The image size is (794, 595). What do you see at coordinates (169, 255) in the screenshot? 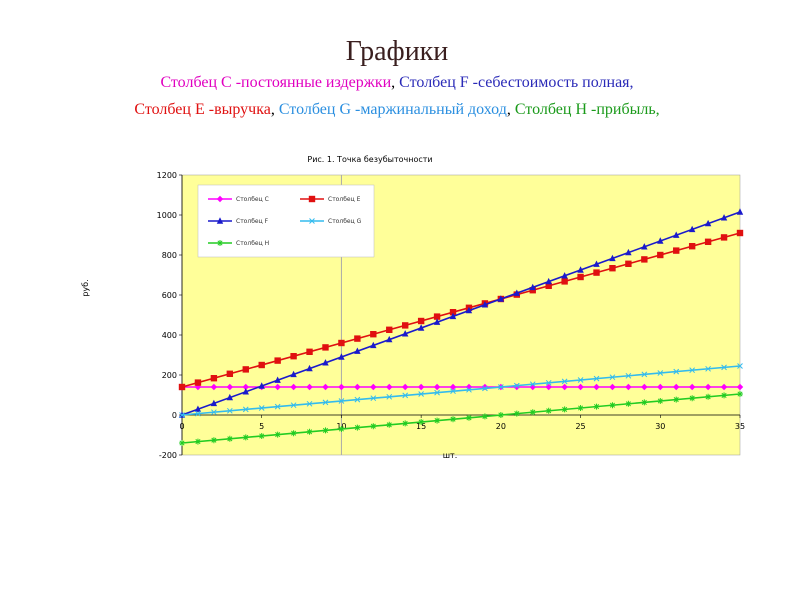
I see `y-tick-label: 800` at bounding box center [169, 255].